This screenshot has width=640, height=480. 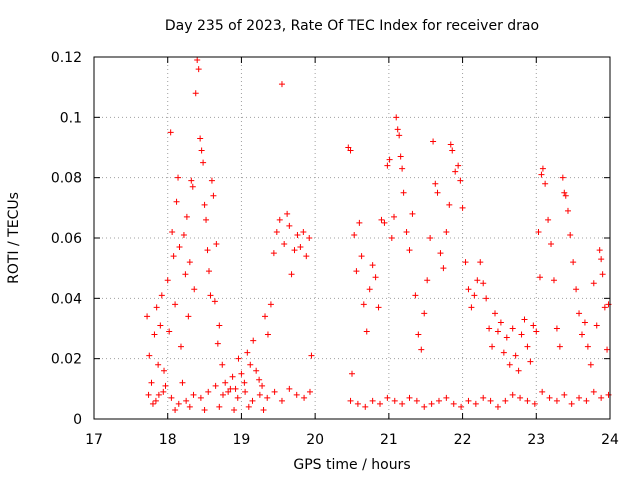 What do you see at coordinates (66, 299) in the screenshot?
I see `y-tick-label: 0.04` at bounding box center [66, 299].